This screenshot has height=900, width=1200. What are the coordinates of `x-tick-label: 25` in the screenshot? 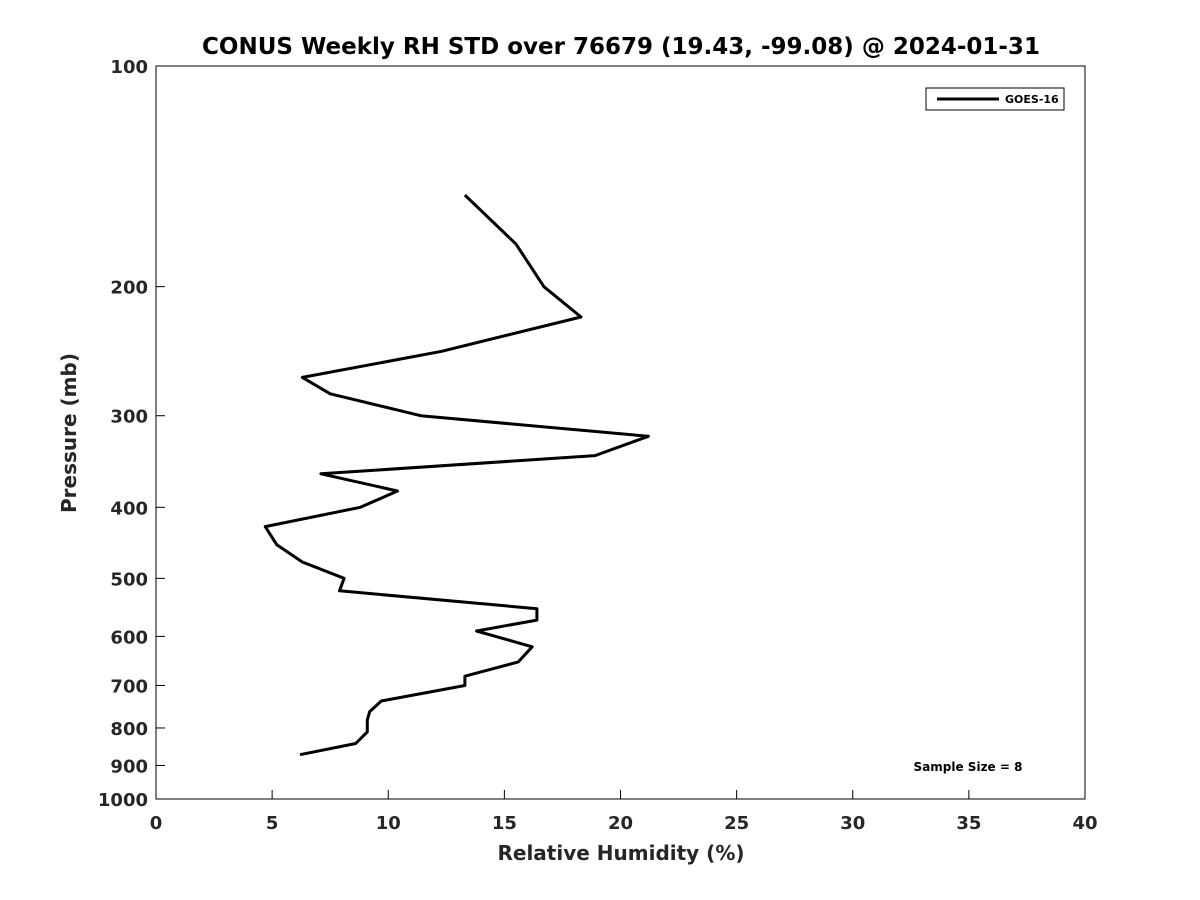 It's located at (736, 823).